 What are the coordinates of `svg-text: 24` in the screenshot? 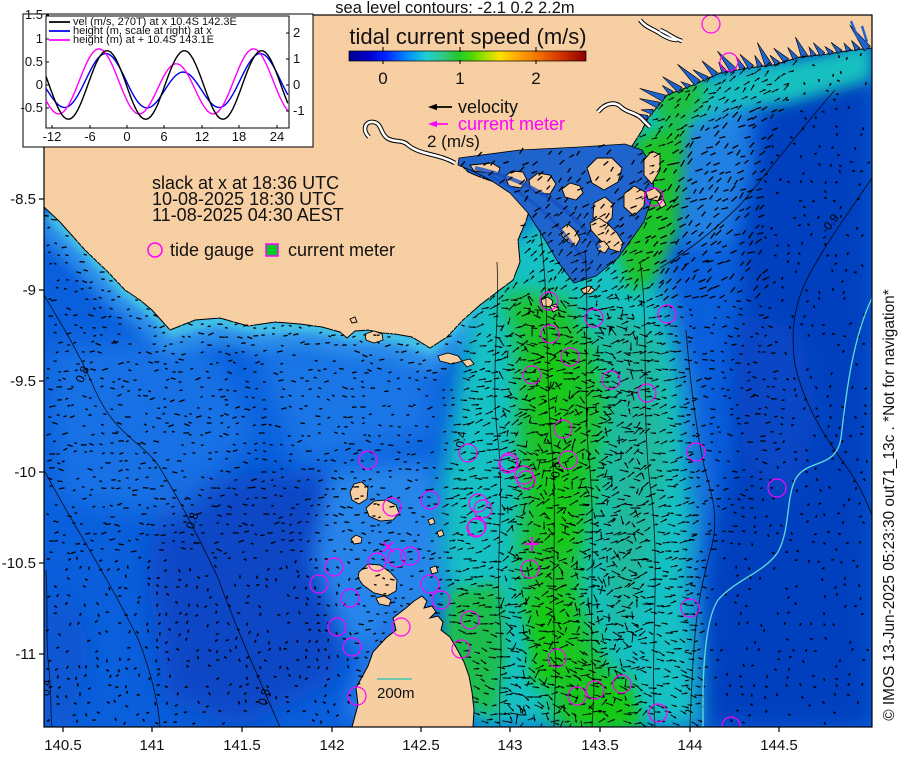 It's located at (277, 136).